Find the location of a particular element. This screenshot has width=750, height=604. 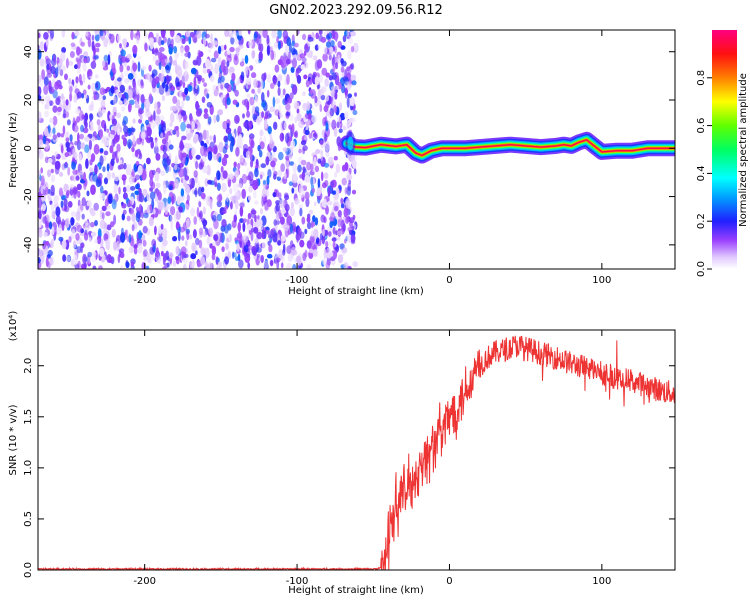

colorbar-ticks: 0.0 0.2 0.4 0.6 0.8 is located at coordinates (704, 173).